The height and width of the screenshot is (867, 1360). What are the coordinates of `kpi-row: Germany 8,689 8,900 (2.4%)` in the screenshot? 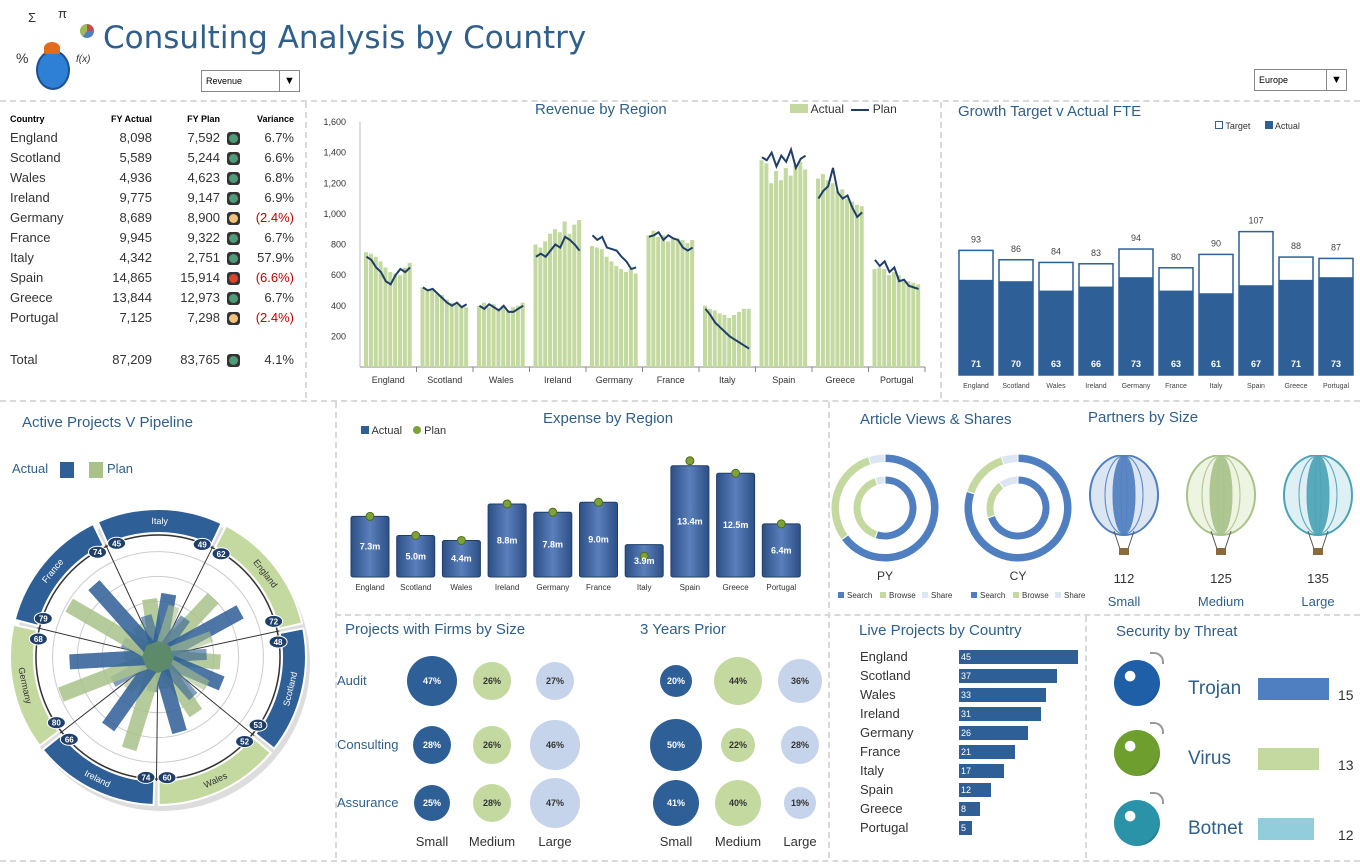 It's located at (152, 217).